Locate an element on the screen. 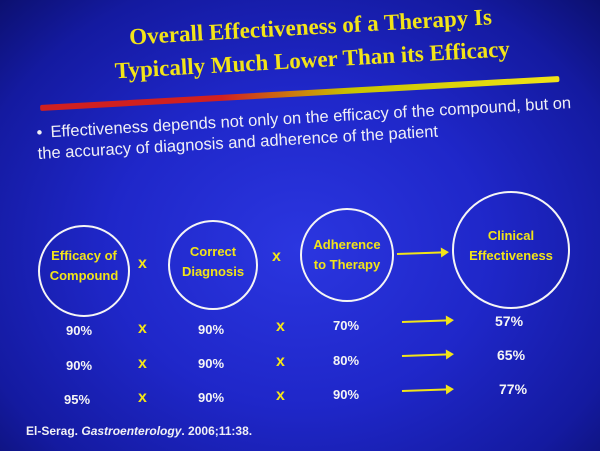 The height and width of the screenshot is (451, 600). effectiveness-circle is located at coordinates (511, 250).